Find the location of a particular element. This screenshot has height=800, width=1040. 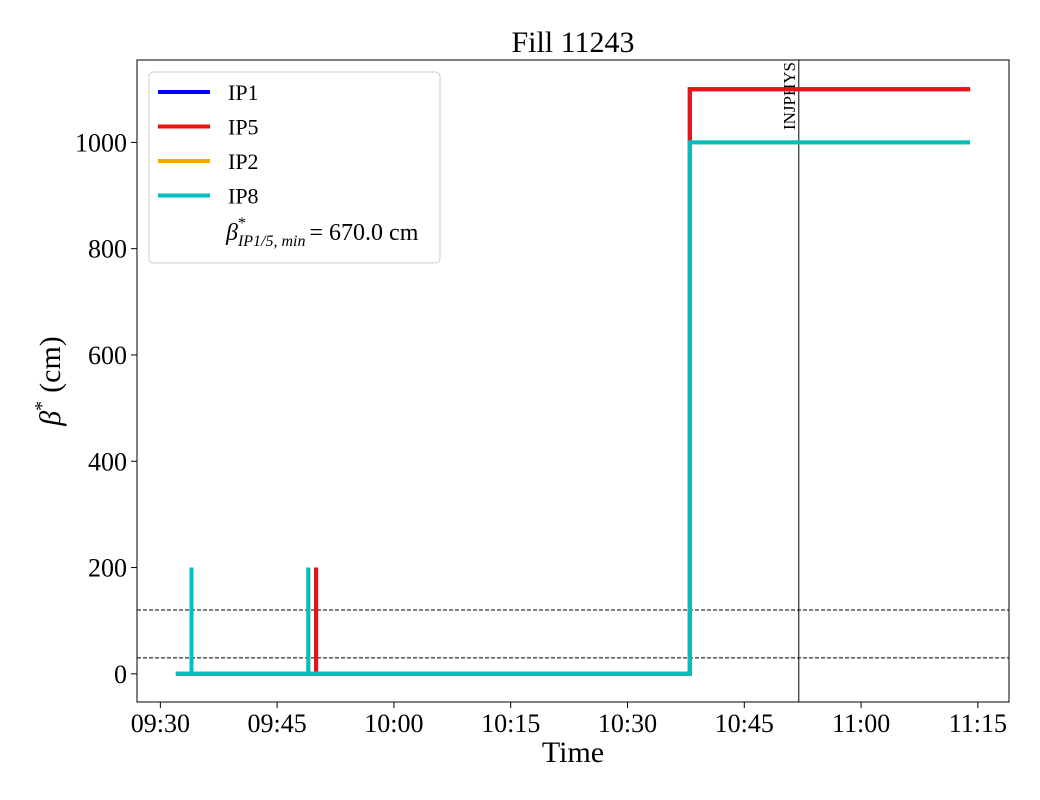

x-tick-label: 10:45 is located at coordinates (744, 723).